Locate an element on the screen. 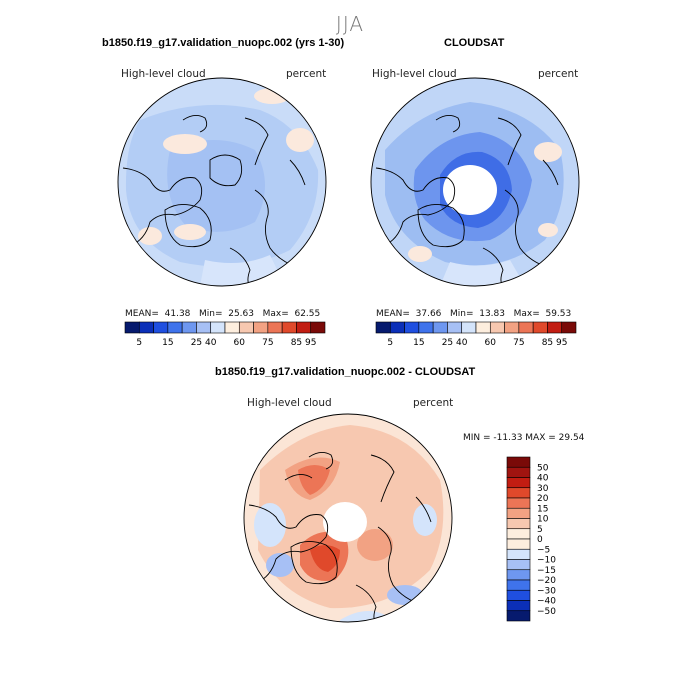 The height and width of the screenshot is (700, 700). panel2-colorbar-tick-label: 25 is located at coordinates (447, 343).